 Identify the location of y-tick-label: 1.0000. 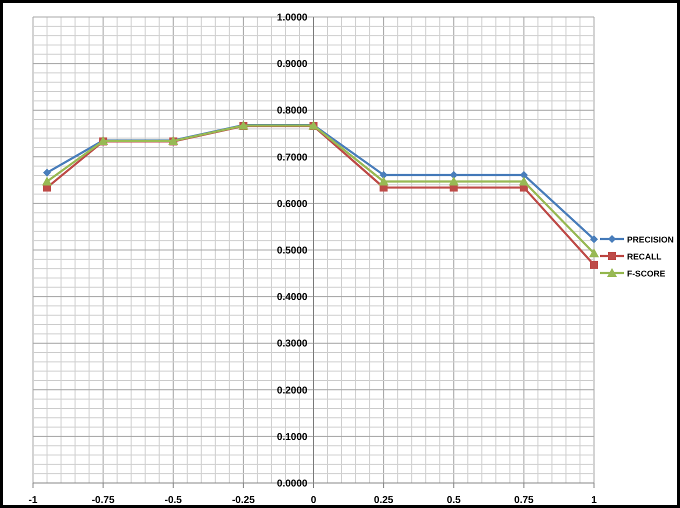
(292, 18).